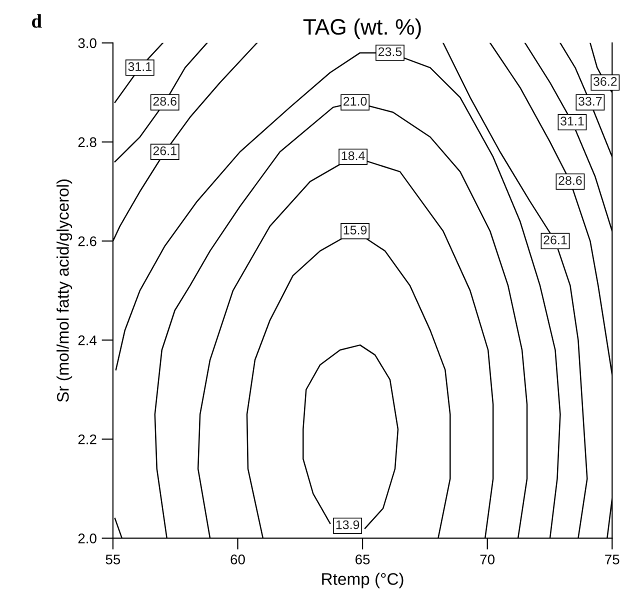  I want to click on text: d, so click(37, 21).